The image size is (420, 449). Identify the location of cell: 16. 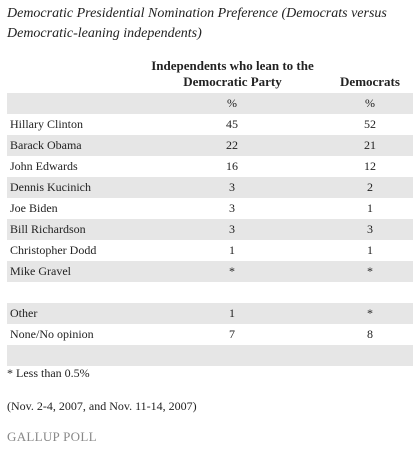
(232, 166).